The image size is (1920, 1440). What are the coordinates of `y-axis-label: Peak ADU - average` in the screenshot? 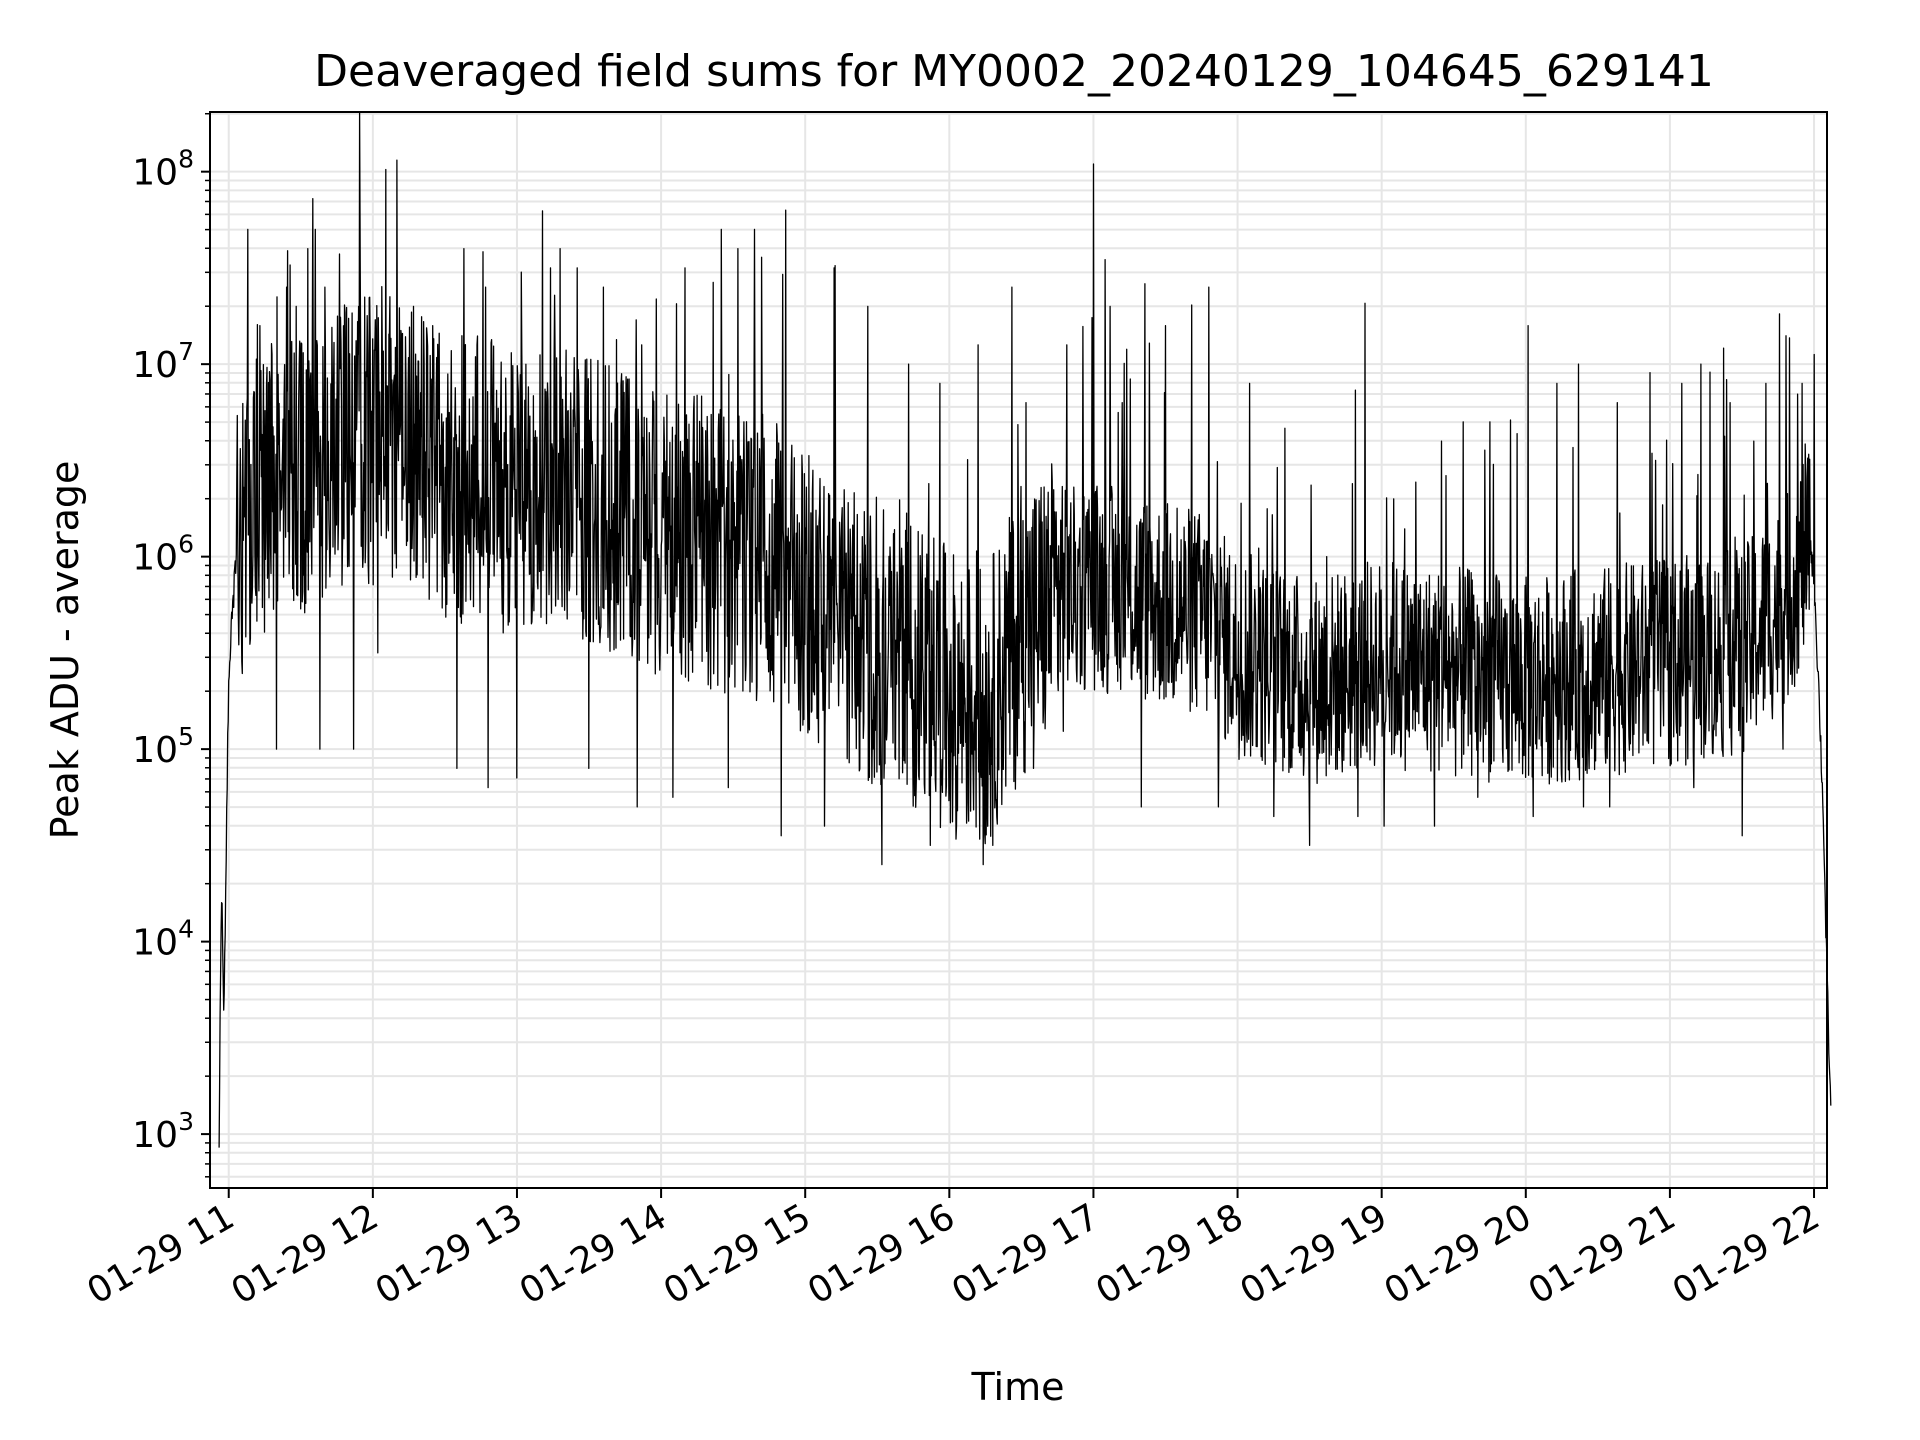 It's located at (65, 650).